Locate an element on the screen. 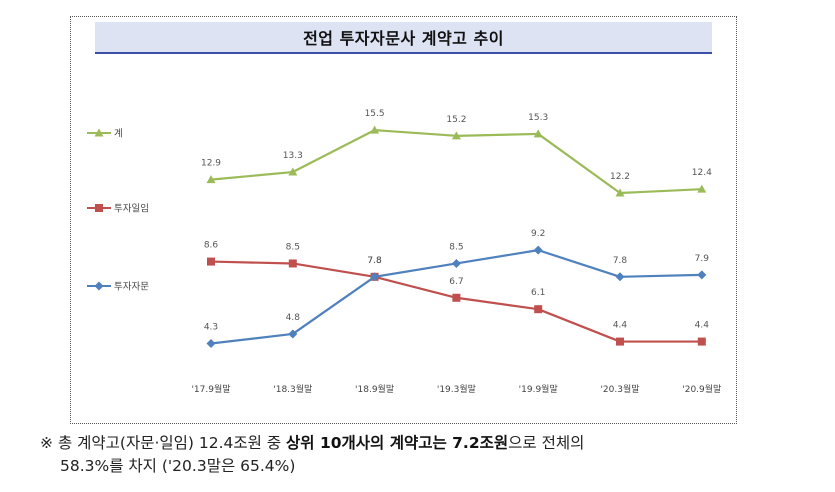 The height and width of the screenshot is (492, 835). data-label: 4.8 is located at coordinates (293, 318).